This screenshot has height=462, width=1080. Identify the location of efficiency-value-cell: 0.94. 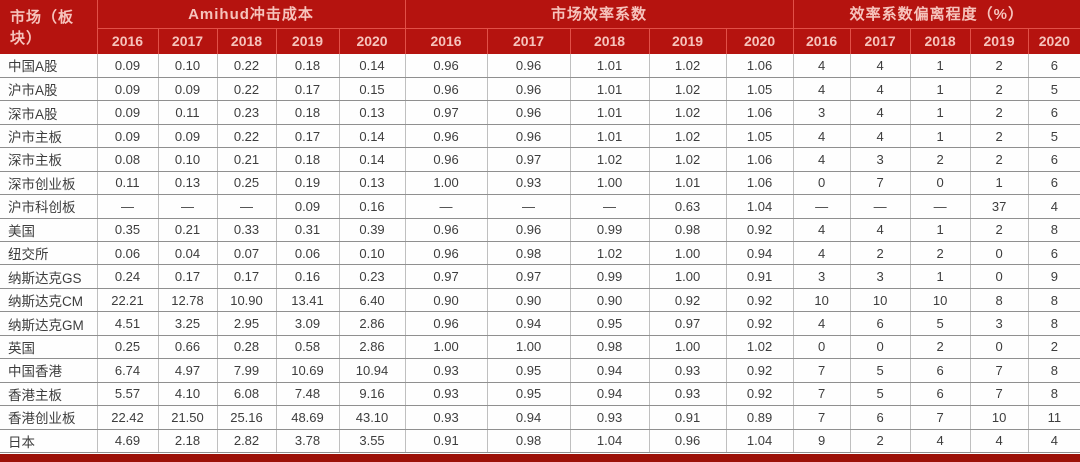
(609, 370).